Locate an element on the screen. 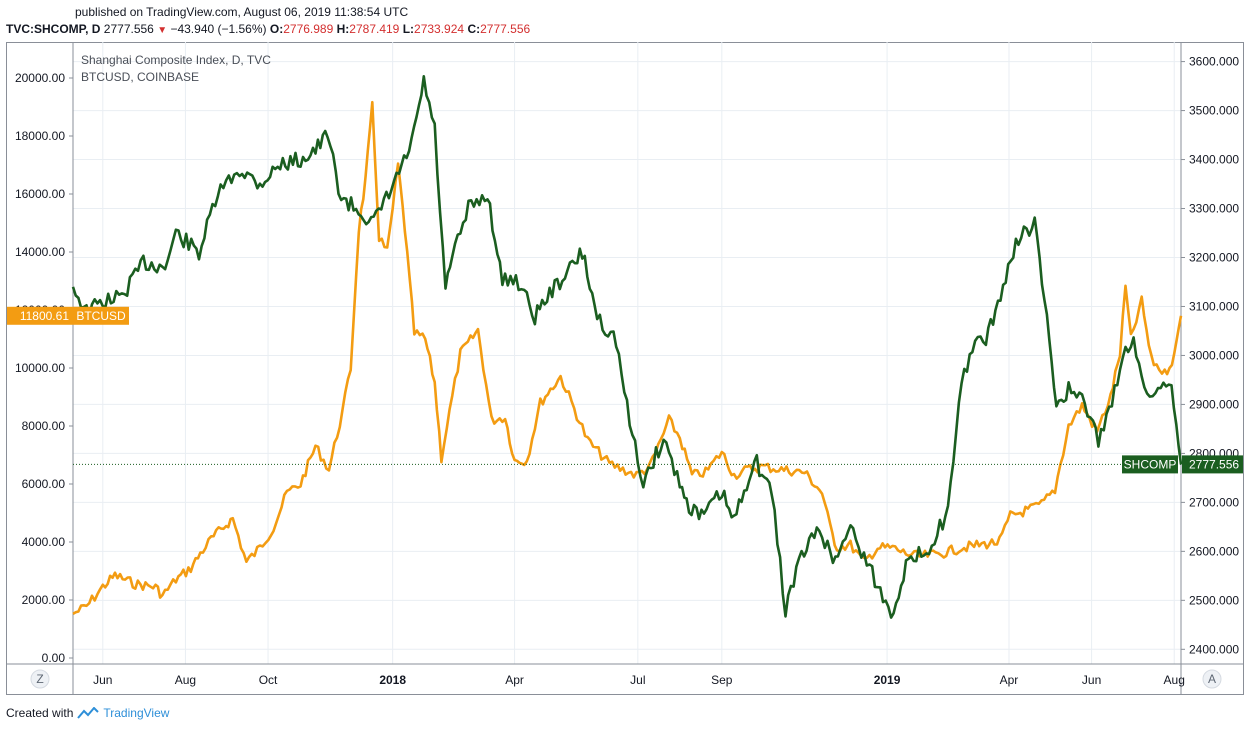 This screenshot has height=731, width=1252. high-label: H: is located at coordinates (343, 29).